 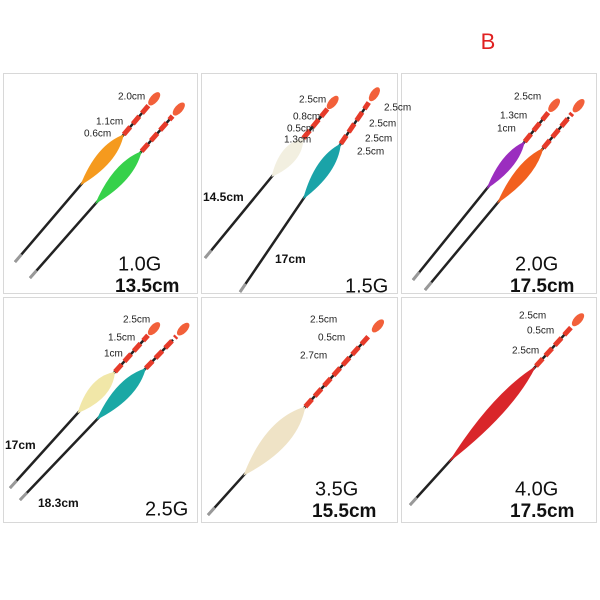 What do you see at coordinates (109, 122) in the screenshot?
I see `dimension-label: 1.1cm` at bounding box center [109, 122].